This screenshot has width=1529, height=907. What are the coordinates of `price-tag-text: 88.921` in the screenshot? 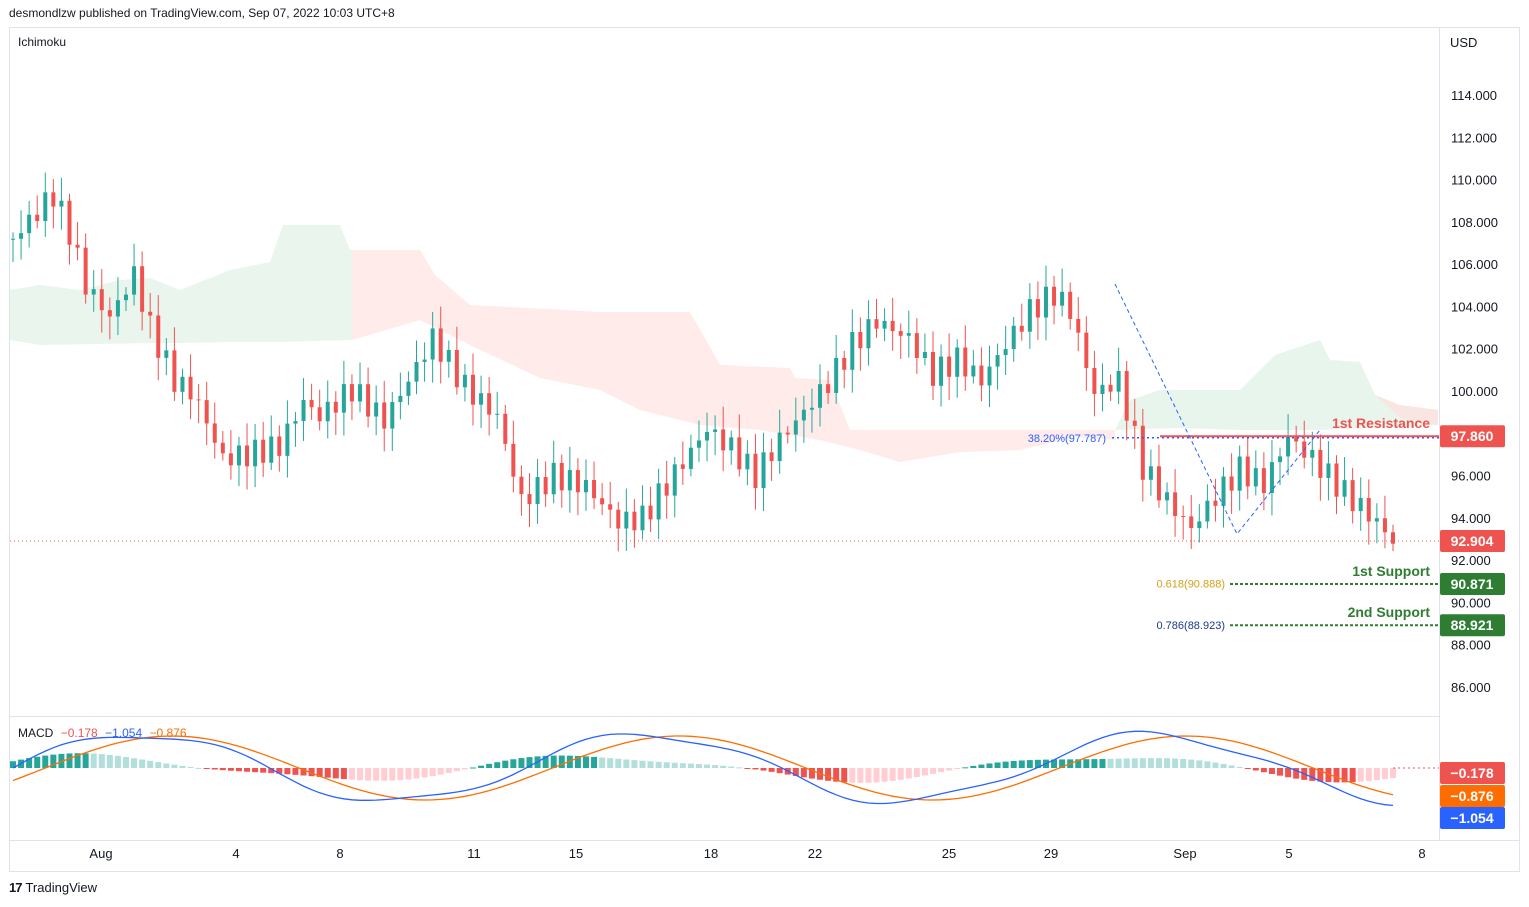 It's located at (1472, 625).